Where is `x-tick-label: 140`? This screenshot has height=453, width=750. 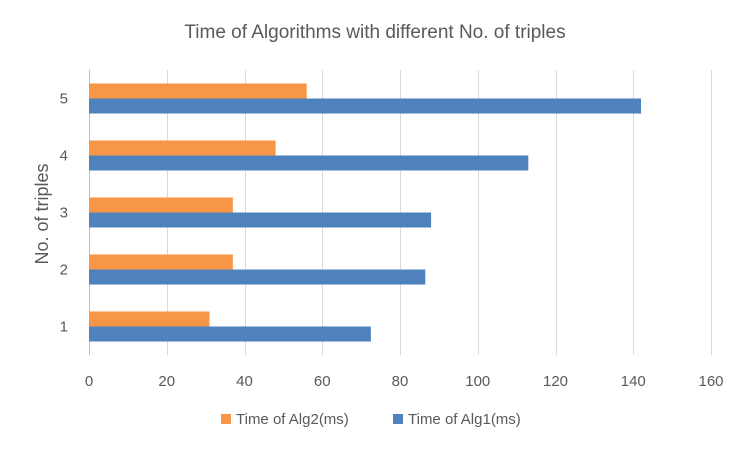 x-tick-label: 140 is located at coordinates (633, 381).